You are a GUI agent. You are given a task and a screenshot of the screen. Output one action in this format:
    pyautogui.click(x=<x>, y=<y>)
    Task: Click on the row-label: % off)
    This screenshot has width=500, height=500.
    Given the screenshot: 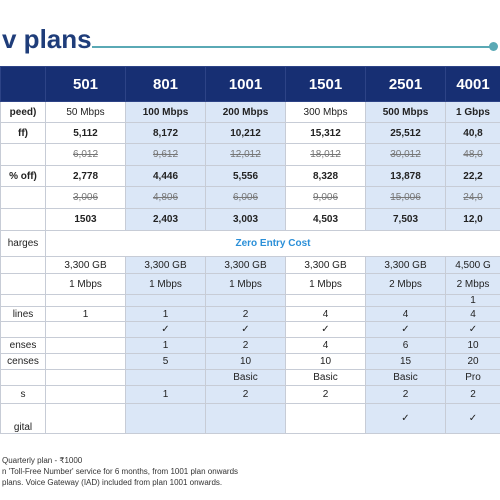 What is the action you would take?
    pyautogui.click(x=23, y=176)
    